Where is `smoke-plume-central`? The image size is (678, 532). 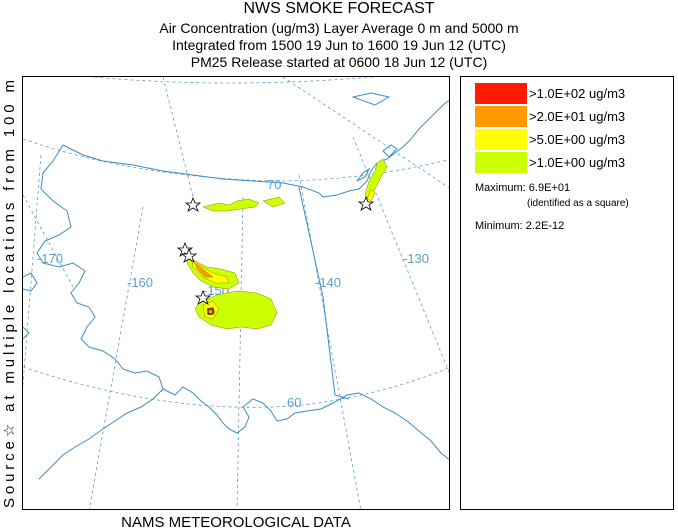 smoke-plume-central is located at coordinates (213, 271).